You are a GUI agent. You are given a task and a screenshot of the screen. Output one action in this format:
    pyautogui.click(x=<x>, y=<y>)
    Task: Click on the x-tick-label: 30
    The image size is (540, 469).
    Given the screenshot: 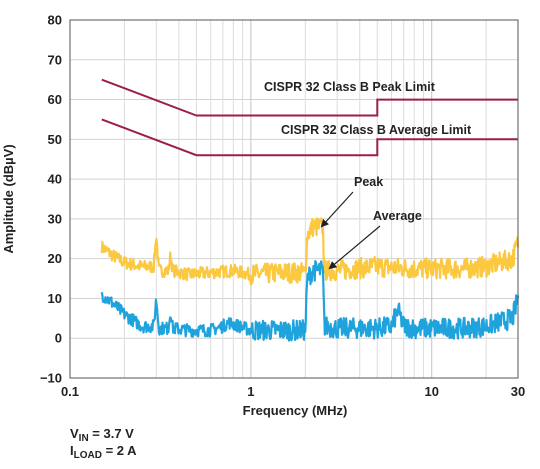 What is the action you would take?
    pyautogui.click(x=518, y=391)
    